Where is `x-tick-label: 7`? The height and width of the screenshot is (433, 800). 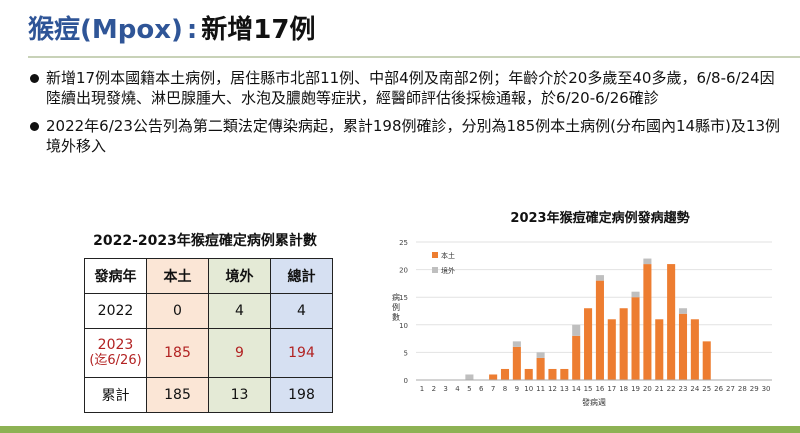
x-tick-label: 7 is located at coordinates (493, 389).